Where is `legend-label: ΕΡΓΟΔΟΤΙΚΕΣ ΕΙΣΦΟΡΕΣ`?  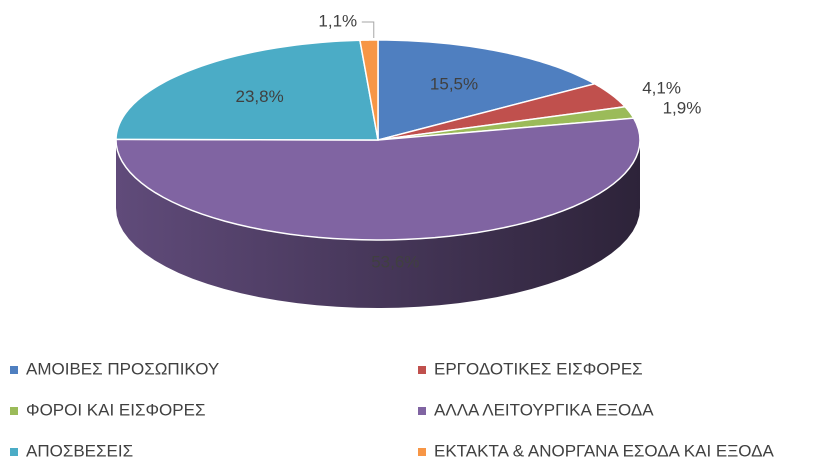 legend-label: ΕΡΓΟΔΟΤΙΚΕΣ ΕΙΣΦΟΡΕΣ is located at coordinates (538, 368).